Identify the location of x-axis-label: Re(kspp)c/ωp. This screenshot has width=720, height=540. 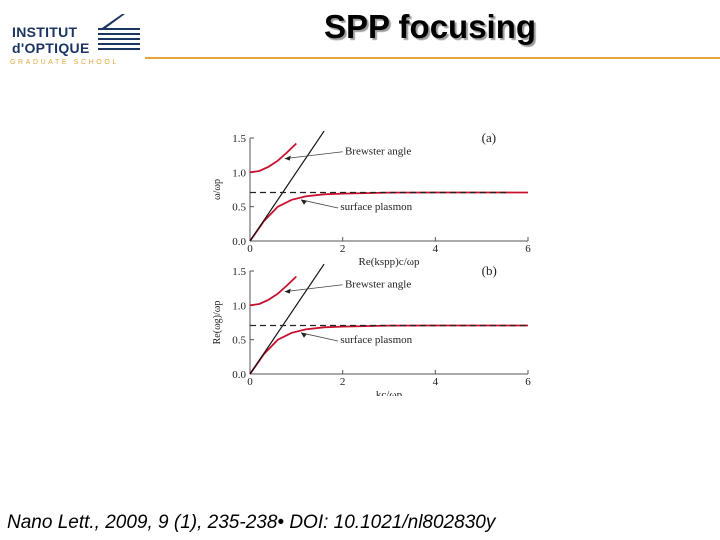
(389, 262).